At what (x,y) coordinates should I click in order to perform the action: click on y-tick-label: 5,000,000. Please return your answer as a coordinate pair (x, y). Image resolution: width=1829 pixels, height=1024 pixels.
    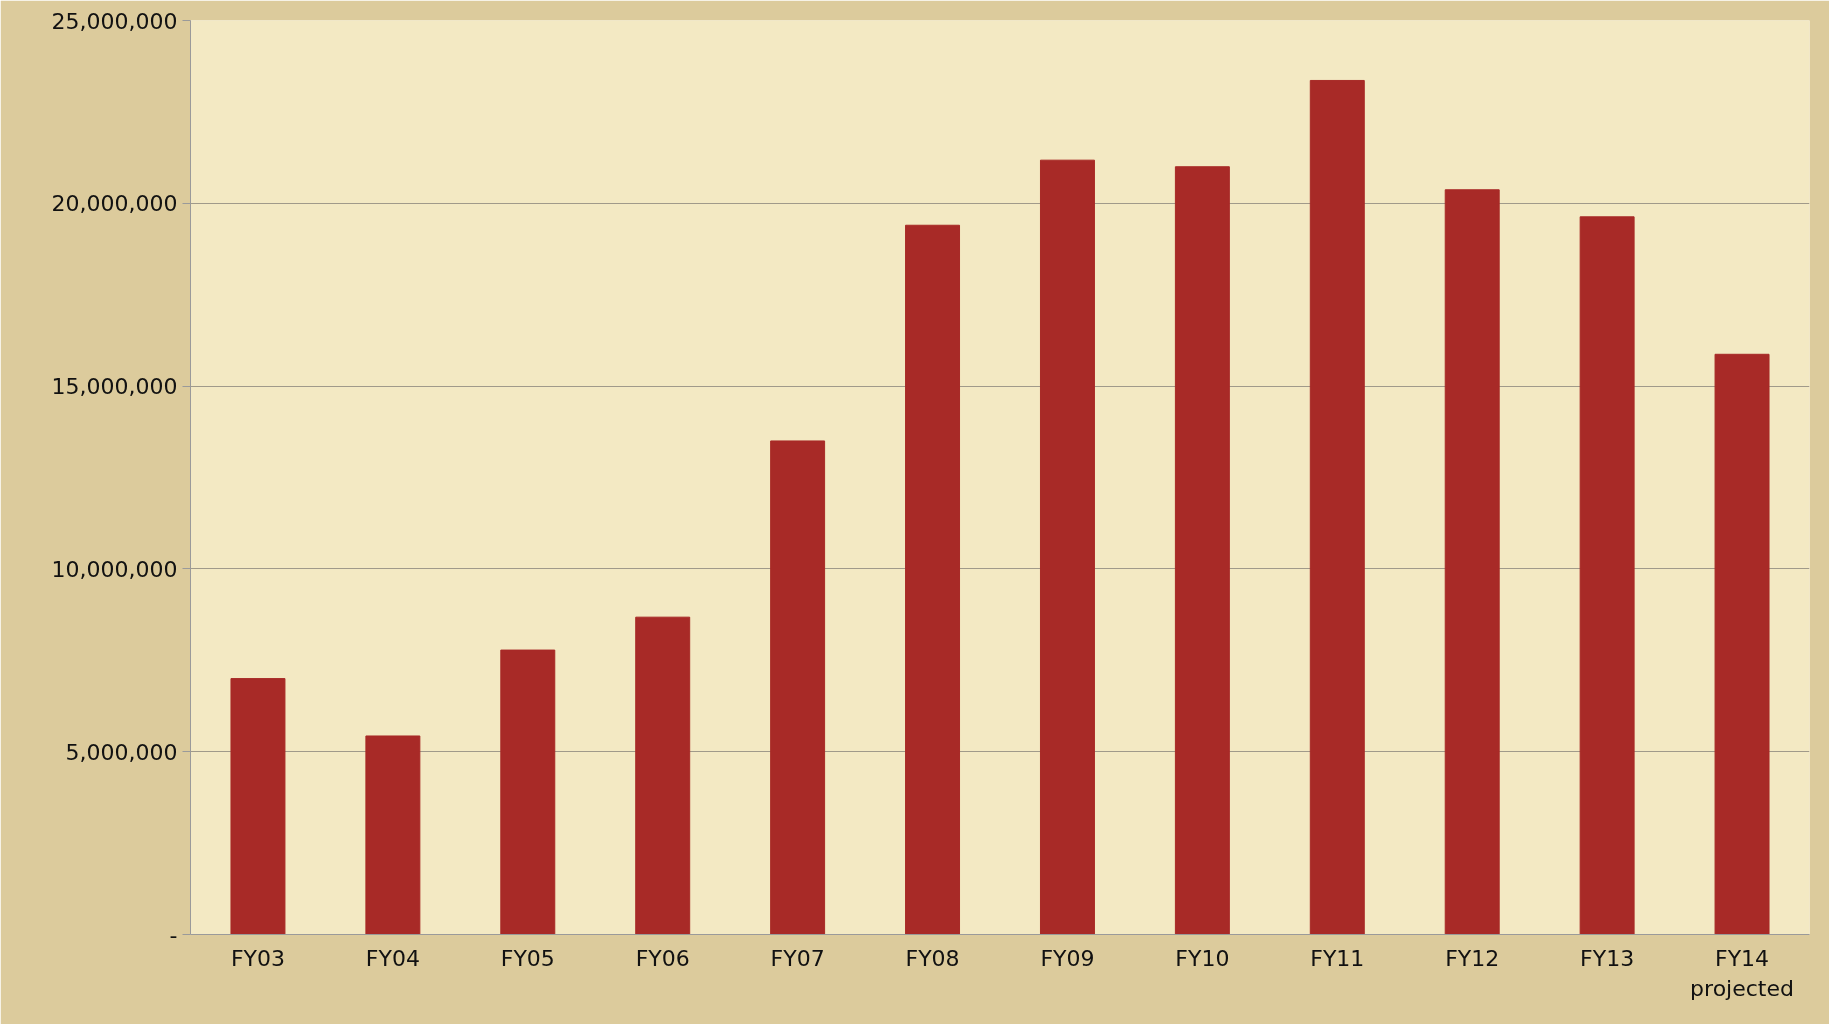
    Looking at the image, I should click on (121, 752).